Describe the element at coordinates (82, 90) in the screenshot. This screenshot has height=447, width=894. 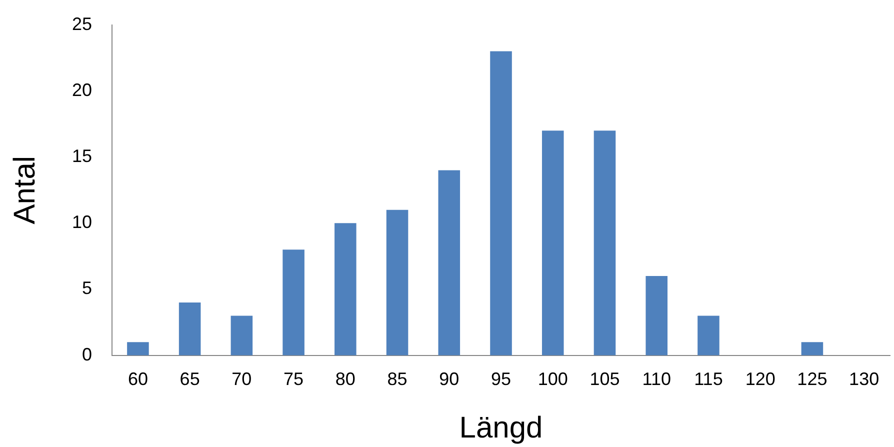
I see `y-tick-label: 20` at that location.